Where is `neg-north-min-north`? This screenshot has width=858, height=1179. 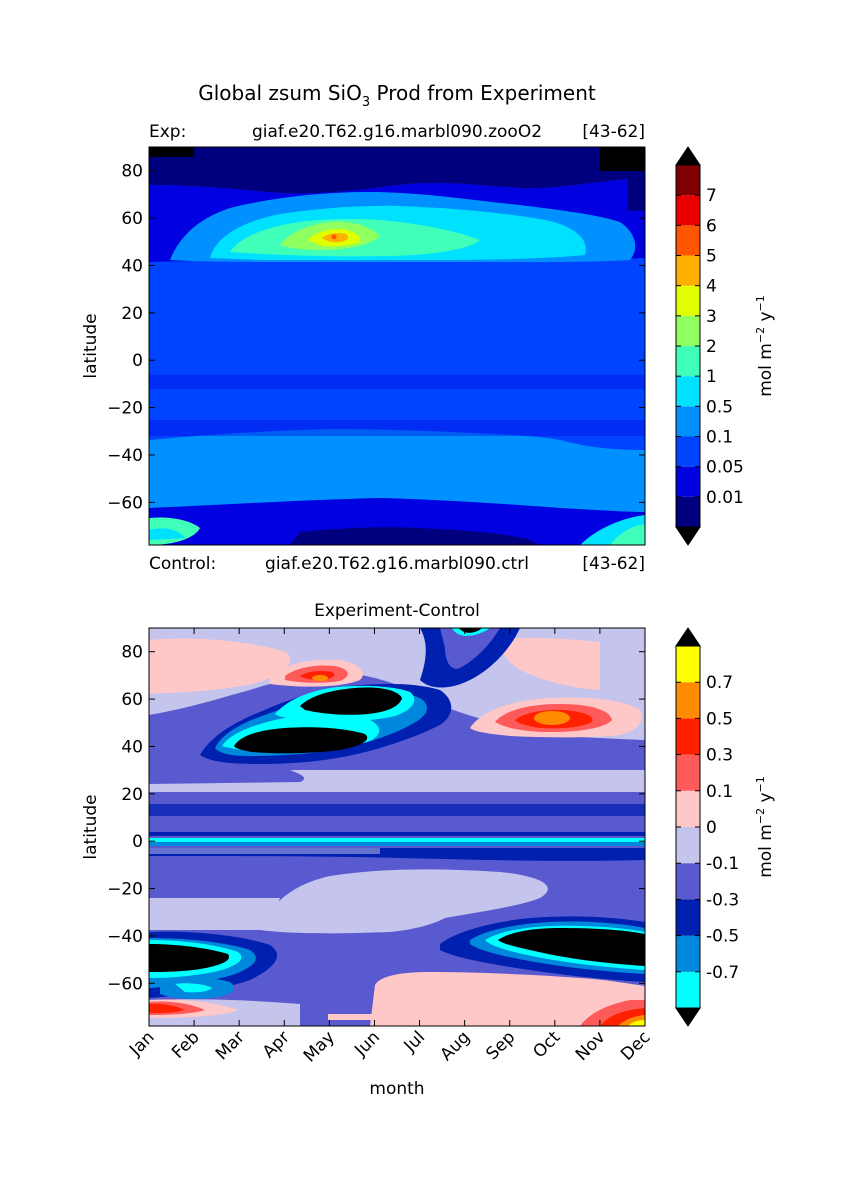
neg-north-min-north is located at coordinates (351, 701).